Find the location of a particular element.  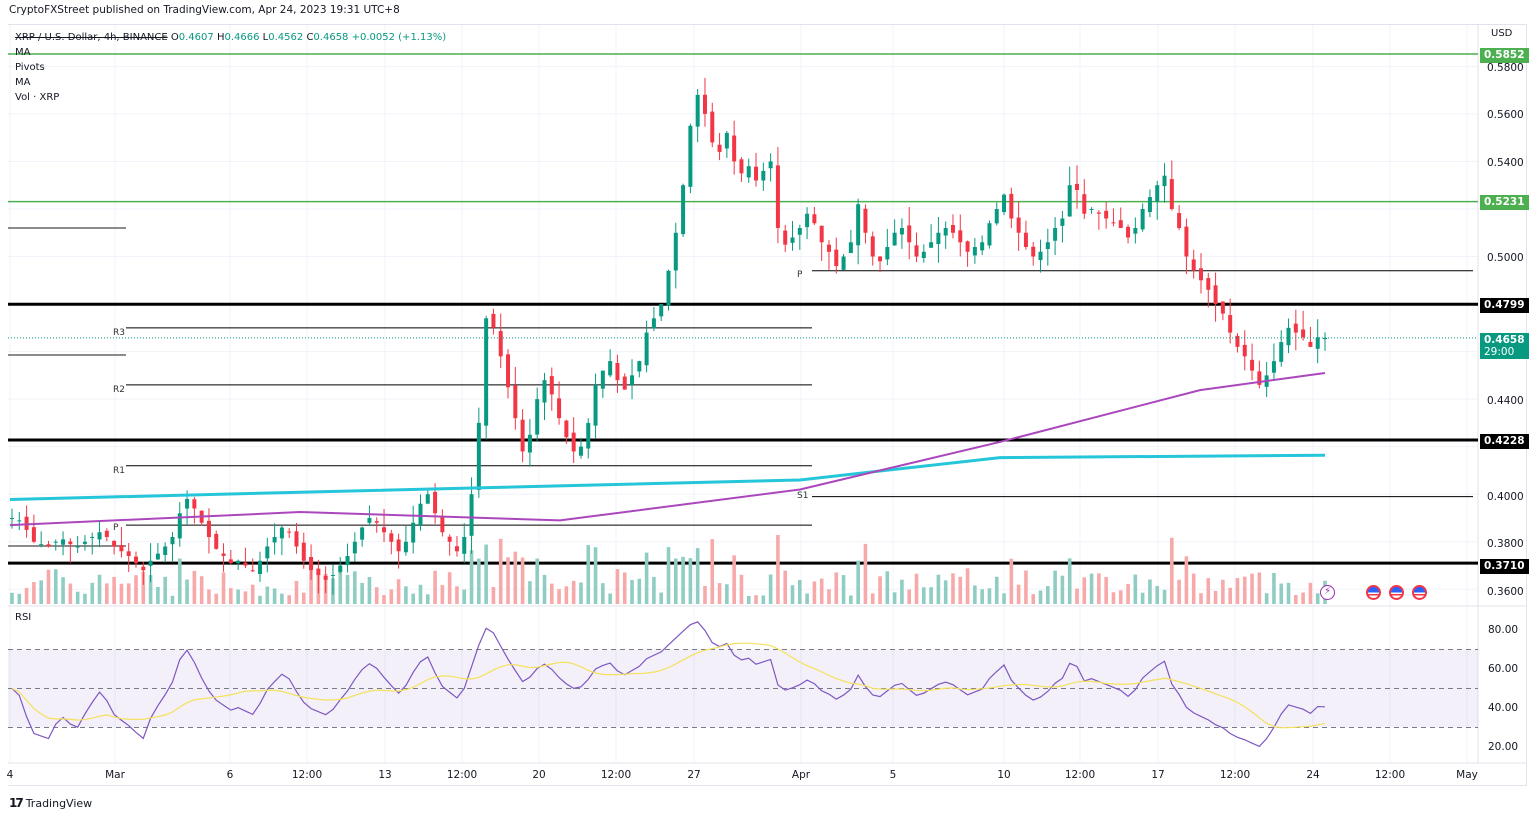

price-tick: 0.4000 is located at coordinates (1505, 497).